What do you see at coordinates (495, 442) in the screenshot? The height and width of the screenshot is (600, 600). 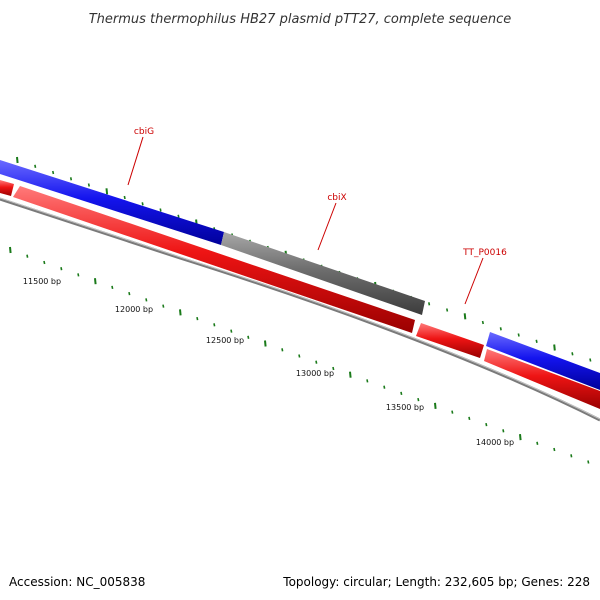 I see `scale-label-14000: 14000 bp` at bounding box center [495, 442].